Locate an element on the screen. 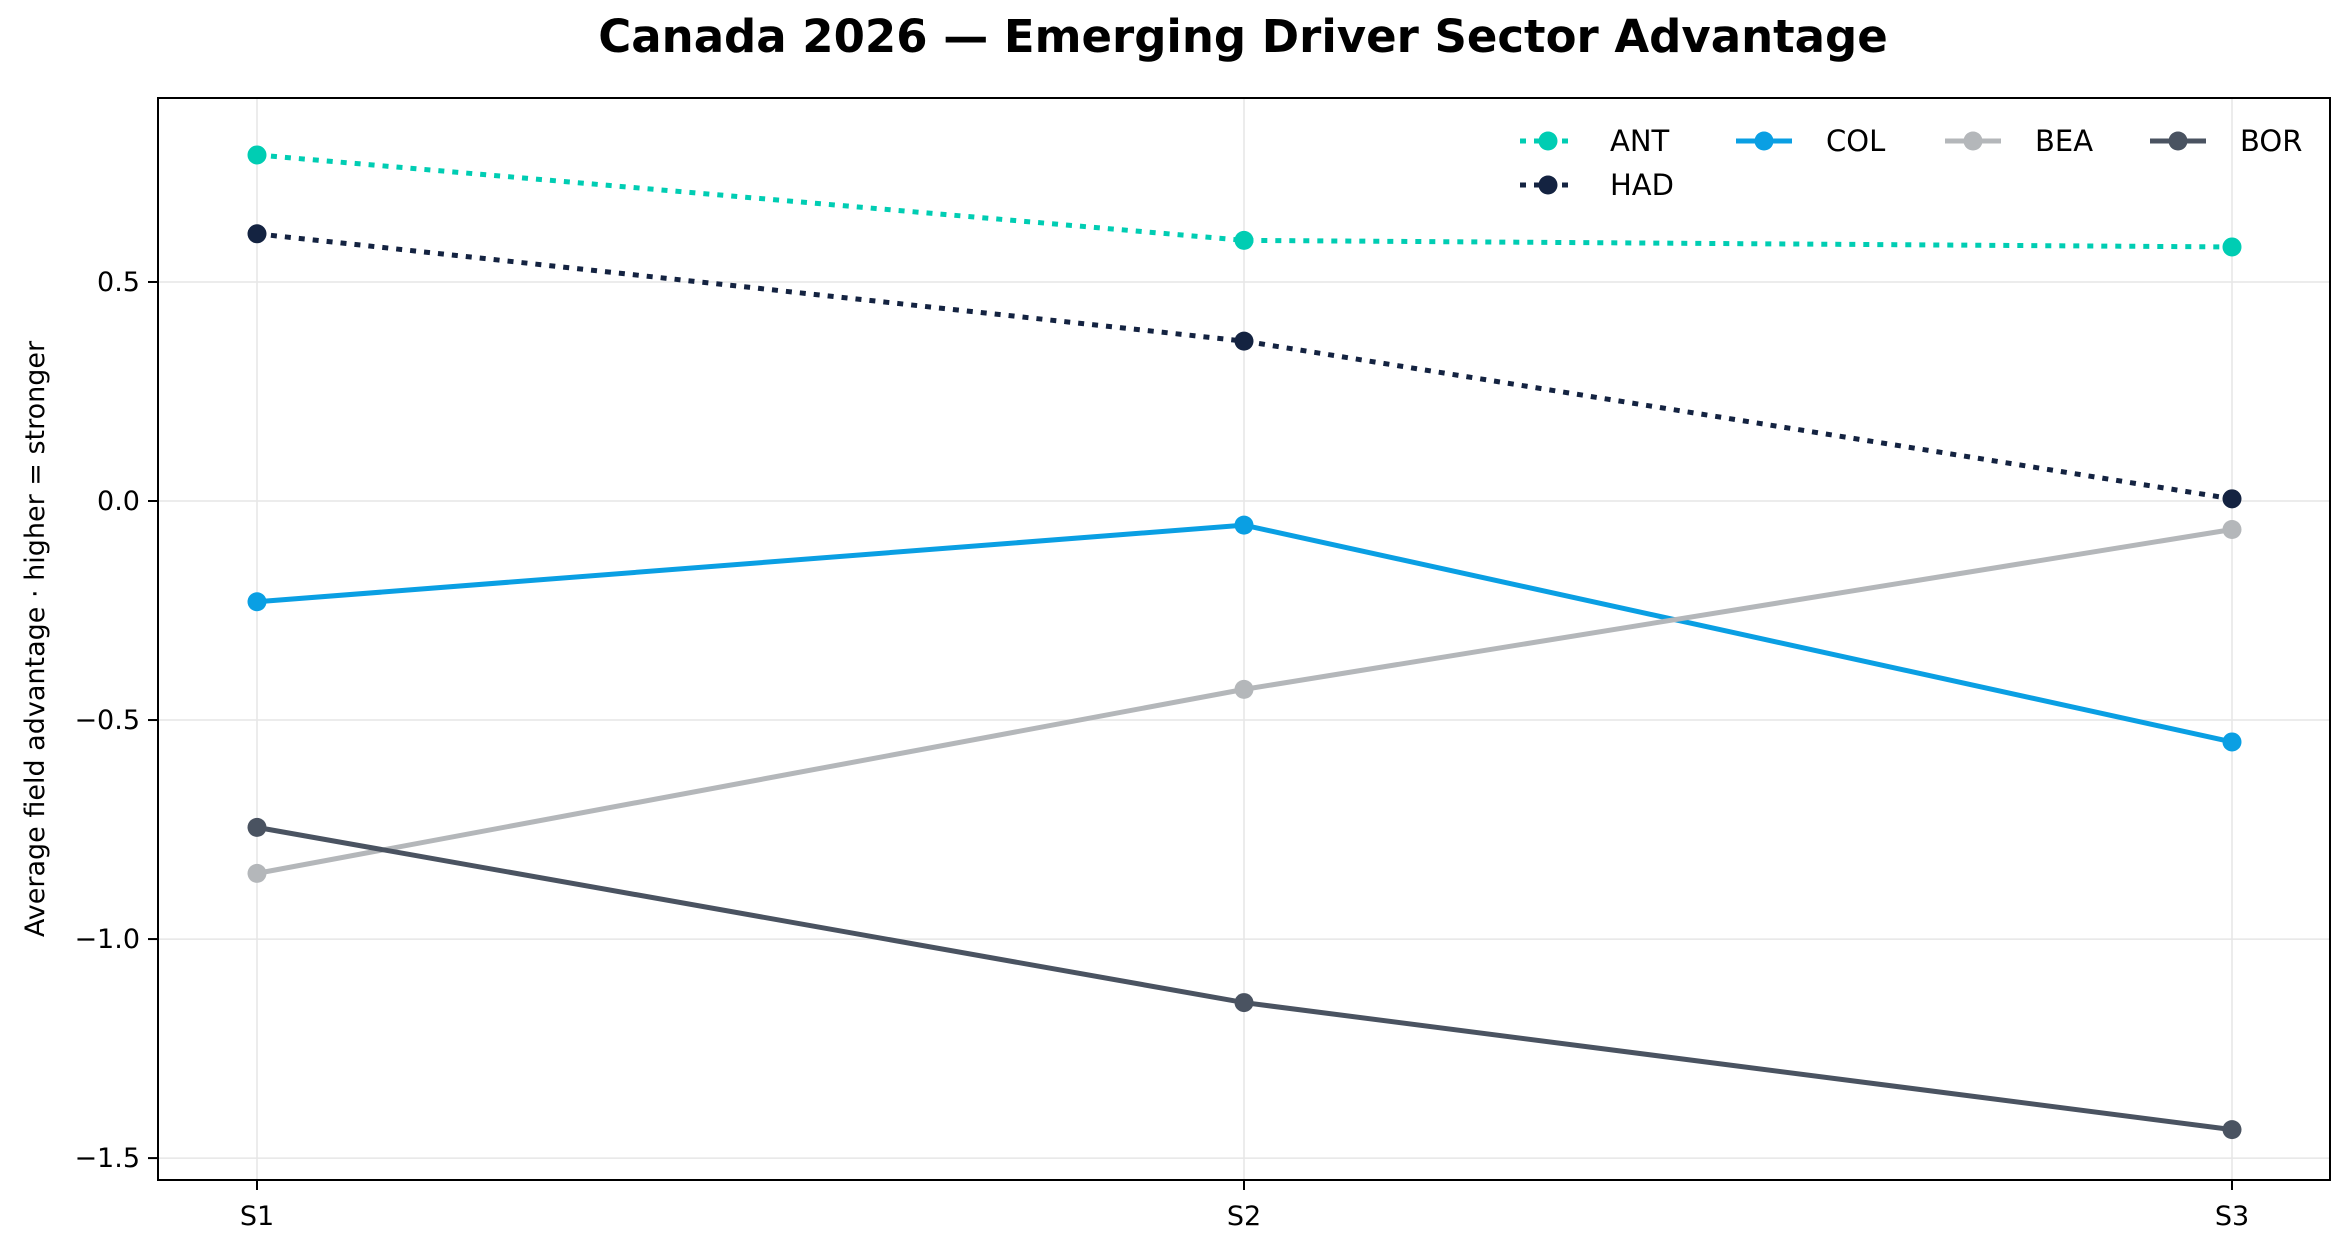 The image size is (2352, 1251). point-ant-s2 is located at coordinates (1244, 240).